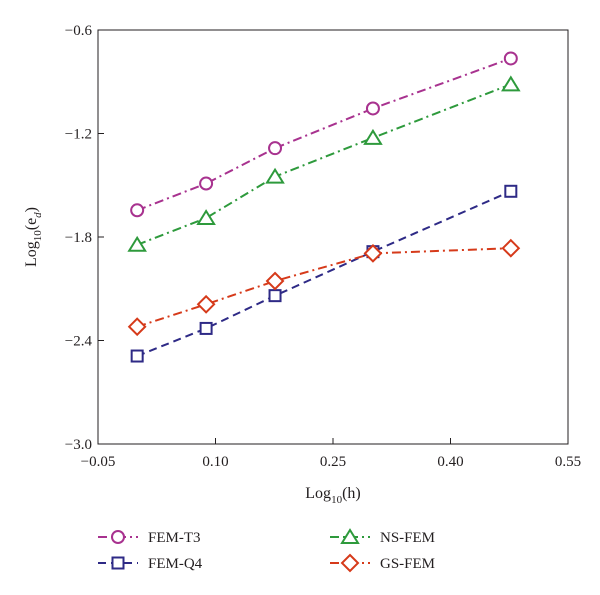 This screenshot has width=600, height=595. I want to click on series-line, so click(323, 287).